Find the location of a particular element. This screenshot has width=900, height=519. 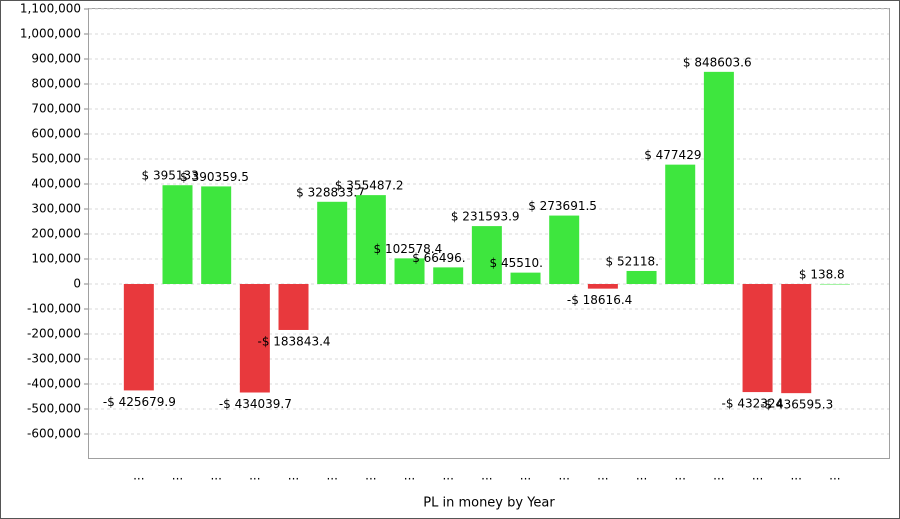

data-label: -$ 425679.9 is located at coordinates (139, 402).